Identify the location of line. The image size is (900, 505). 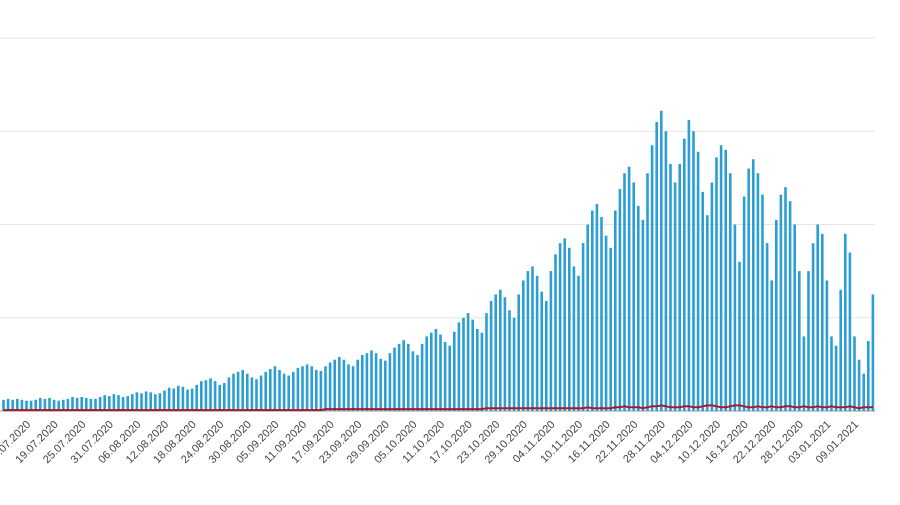
(438, 408).